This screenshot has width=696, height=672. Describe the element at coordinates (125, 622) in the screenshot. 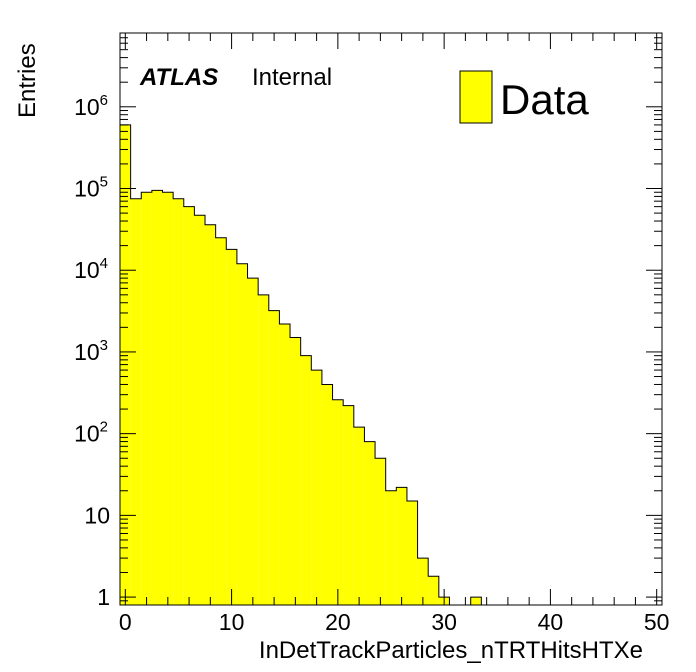

I see `x-tick-label: 0` at that location.